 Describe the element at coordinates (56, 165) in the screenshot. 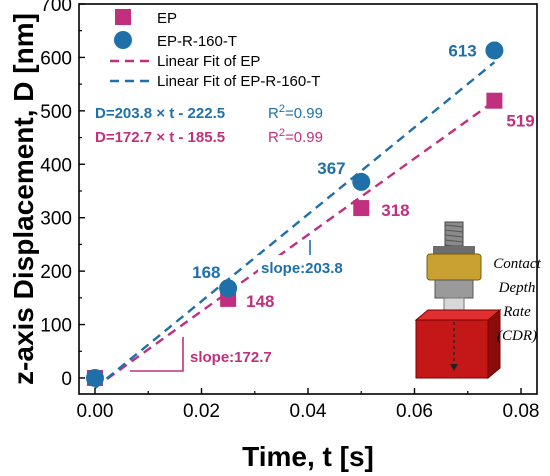

I see `y-tick-label: 400` at that location.